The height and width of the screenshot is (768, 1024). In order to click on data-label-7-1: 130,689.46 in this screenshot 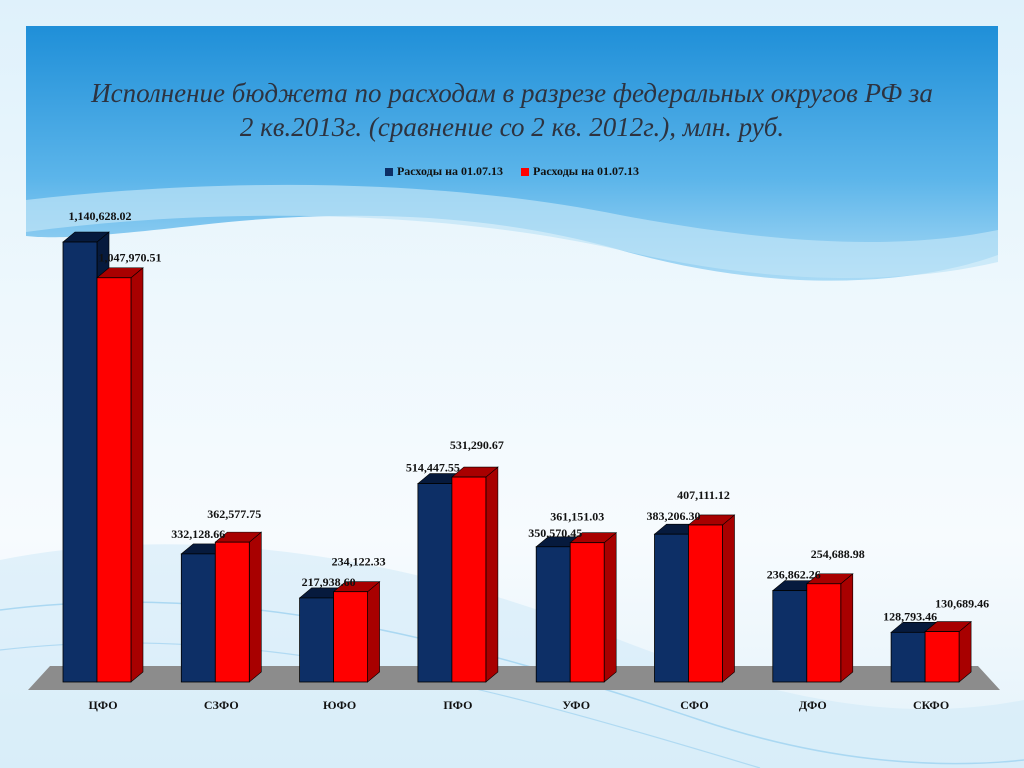, I will do `click(962, 604)`.